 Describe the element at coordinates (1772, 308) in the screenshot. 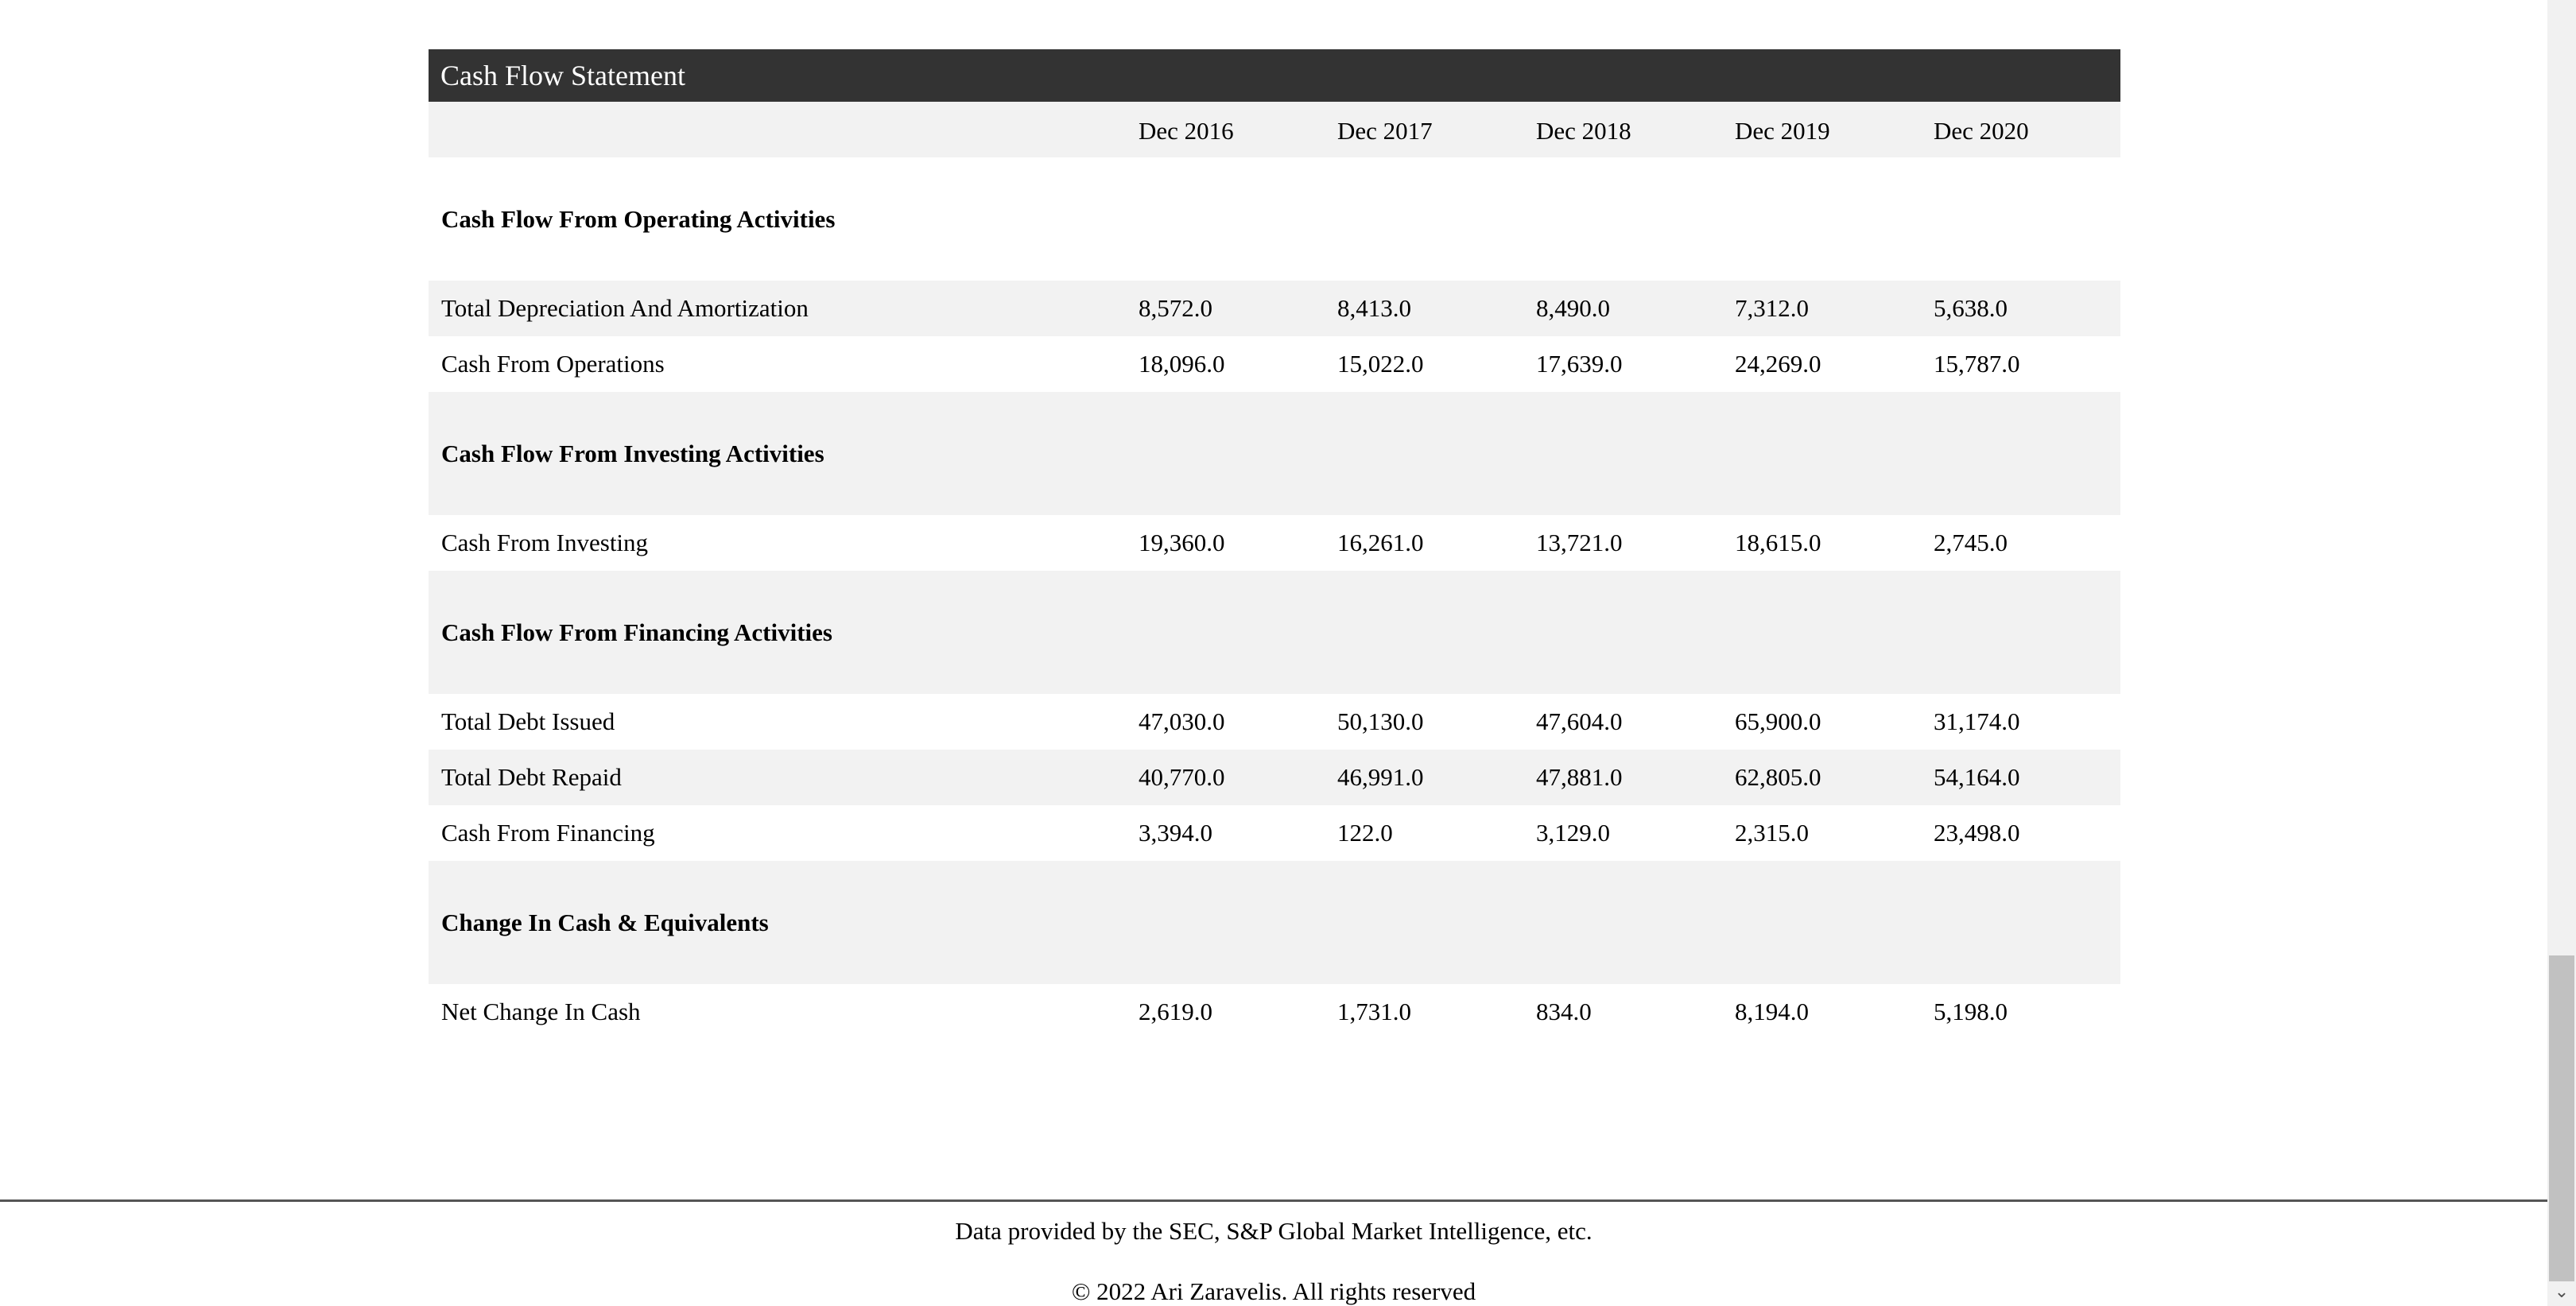

I see `value-cell: 7,312.0` at that location.